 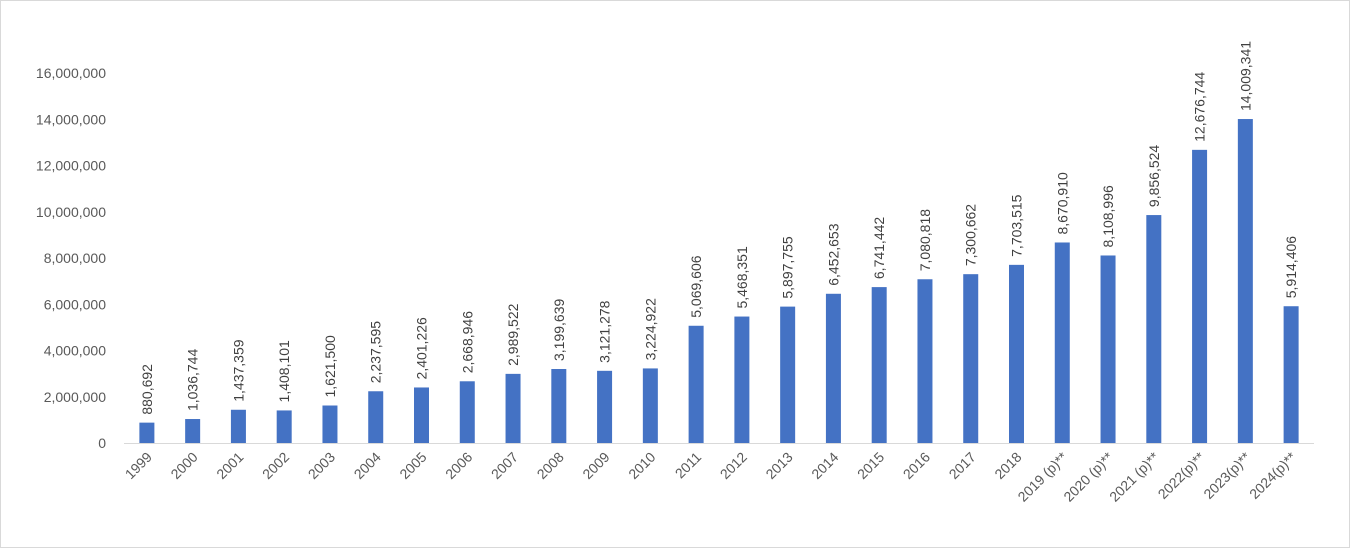 What do you see at coordinates (641, 465) in the screenshot?
I see `x-tick-label: 2010` at bounding box center [641, 465].